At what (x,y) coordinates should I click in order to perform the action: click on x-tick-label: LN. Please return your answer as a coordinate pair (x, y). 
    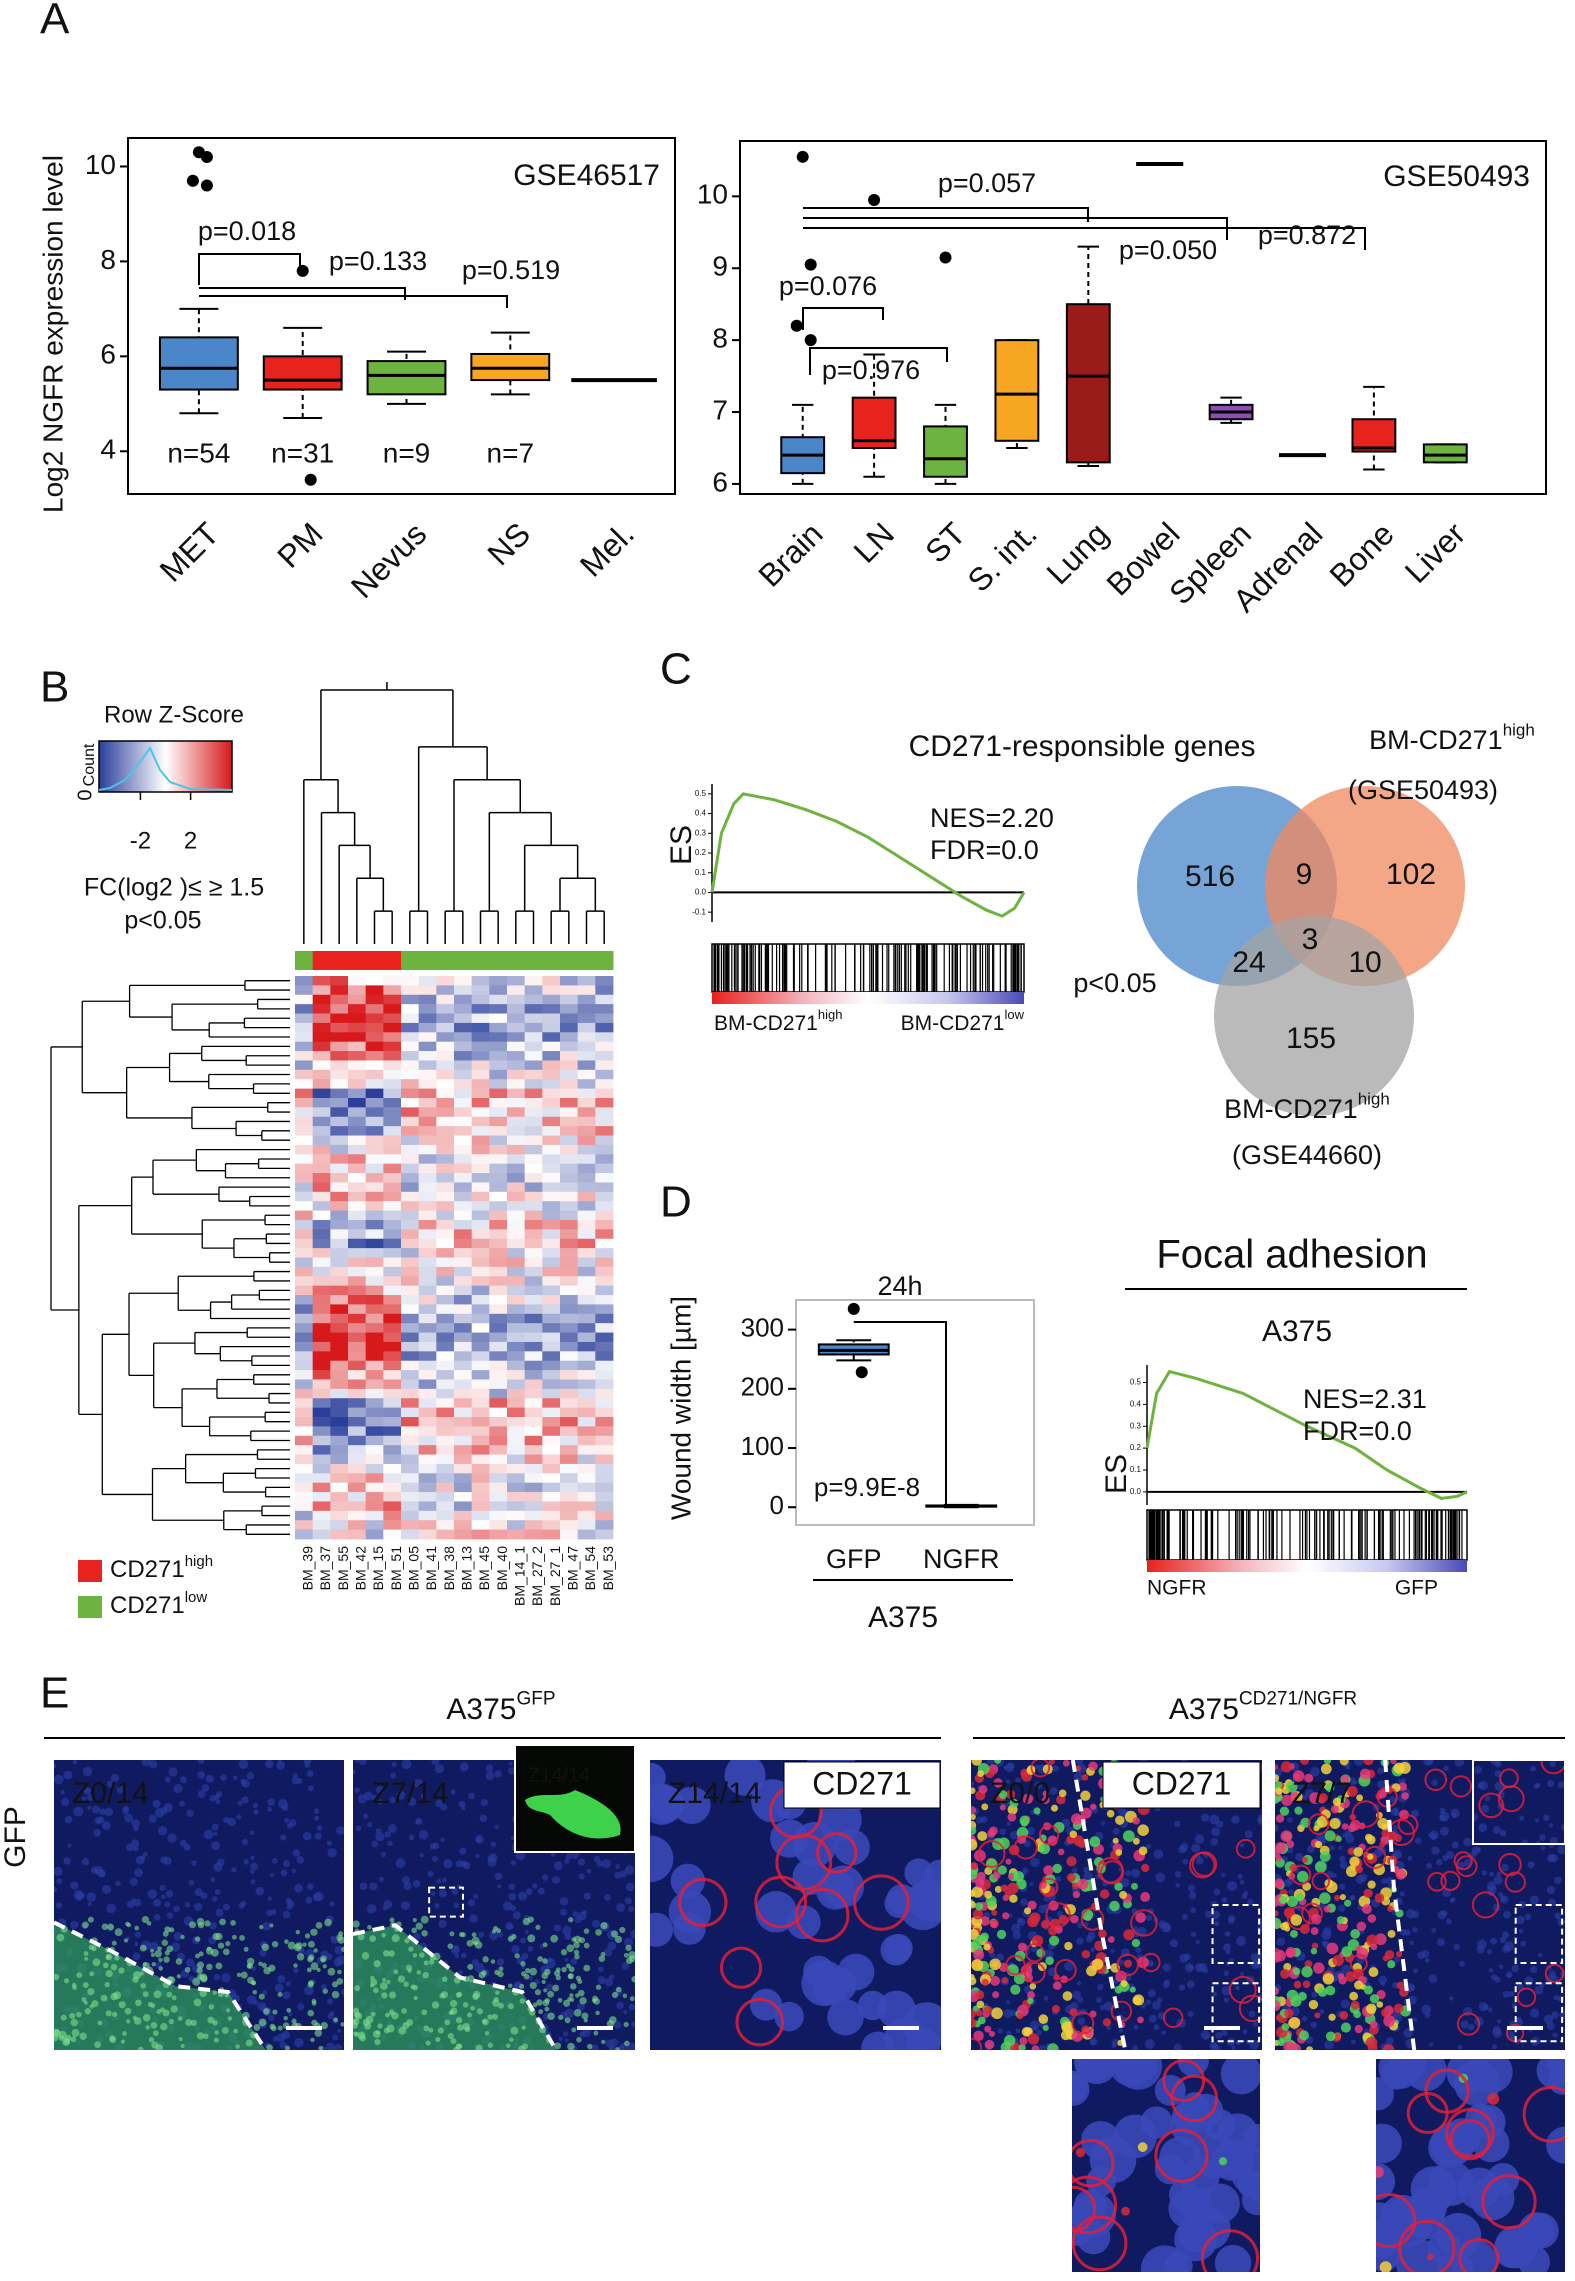
    Looking at the image, I should click on (874, 542).